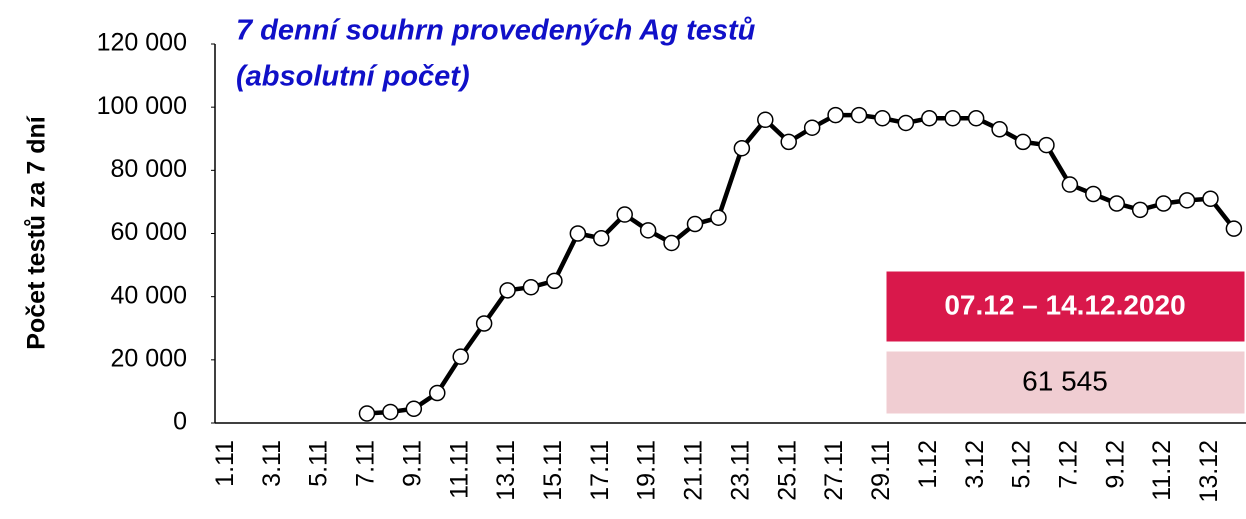 The width and height of the screenshot is (1246, 519). What do you see at coordinates (366, 463) in the screenshot?
I see `x-tick-label: 7.11` at bounding box center [366, 463].